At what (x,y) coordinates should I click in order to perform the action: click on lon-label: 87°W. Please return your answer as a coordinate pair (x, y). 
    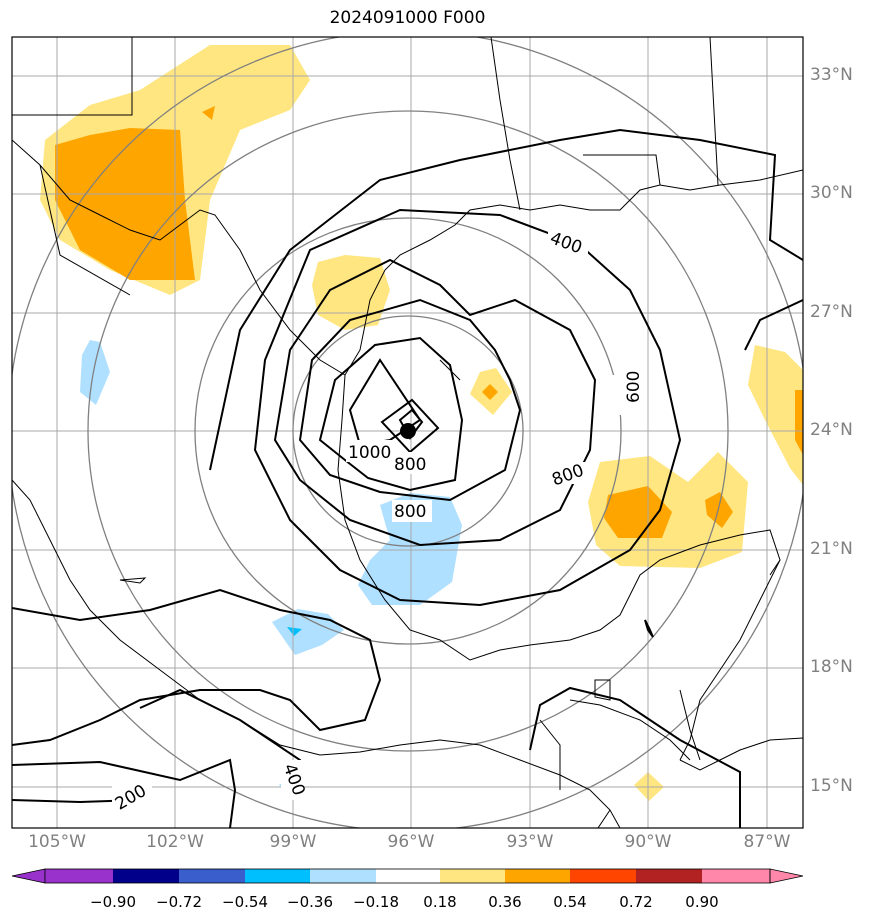
    Looking at the image, I should click on (767, 842).